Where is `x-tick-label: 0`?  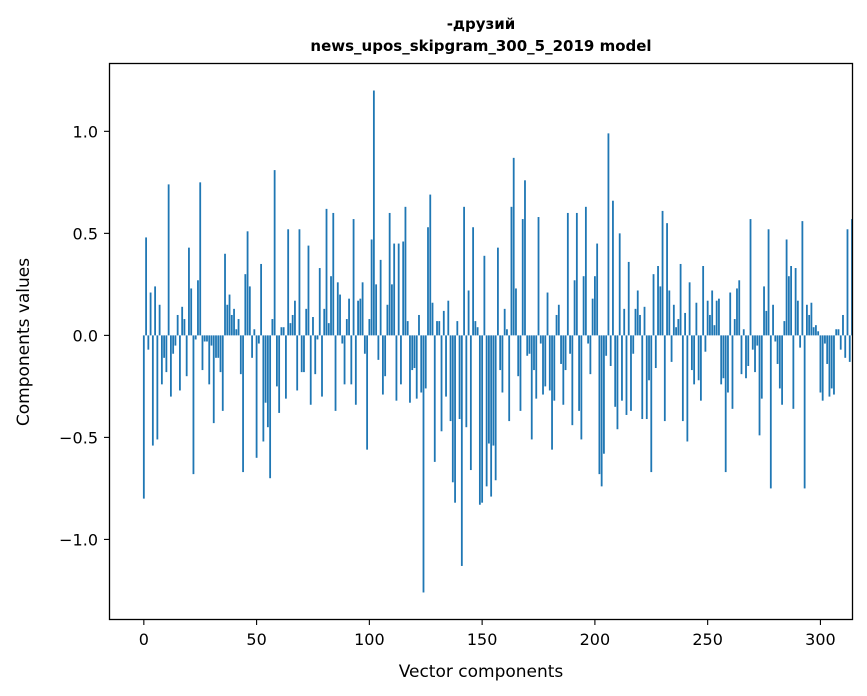 x-tick-label: 0 is located at coordinates (144, 639).